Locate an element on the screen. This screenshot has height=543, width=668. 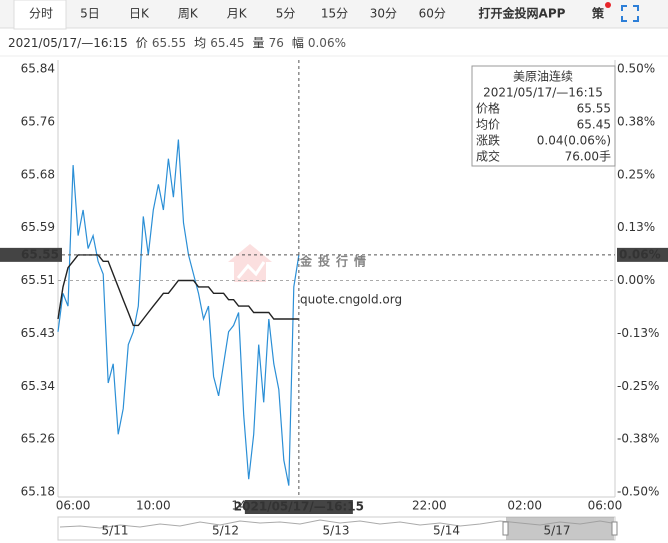
x-tick-label: 02:00 is located at coordinates (524, 506).